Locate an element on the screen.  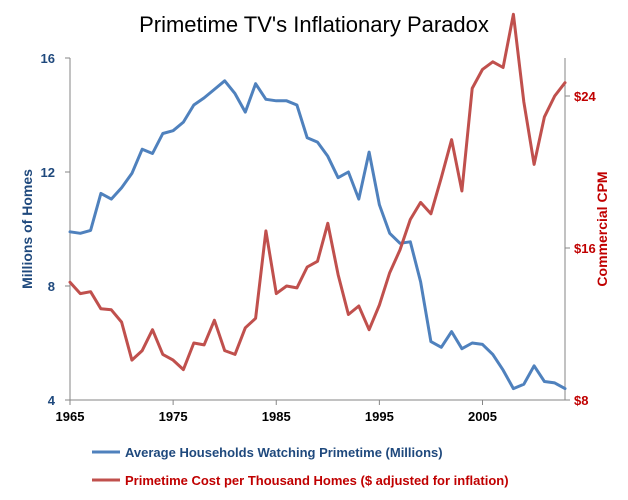
x-tick-label: 1975 is located at coordinates (173, 416).